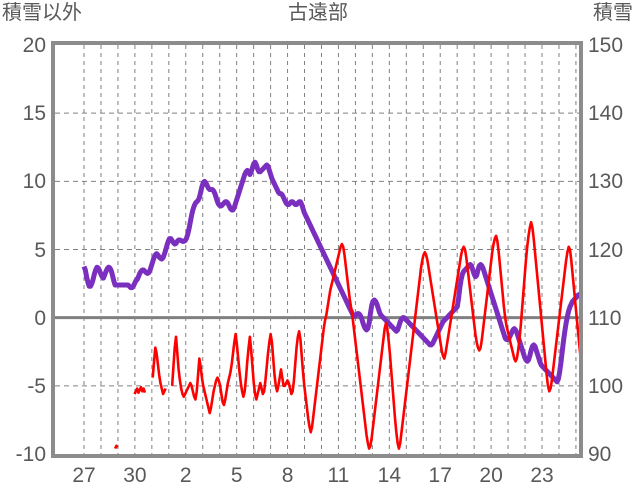  What do you see at coordinates (30, 454) in the screenshot?
I see `y-axis-label-neg10: -10` at bounding box center [30, 454].